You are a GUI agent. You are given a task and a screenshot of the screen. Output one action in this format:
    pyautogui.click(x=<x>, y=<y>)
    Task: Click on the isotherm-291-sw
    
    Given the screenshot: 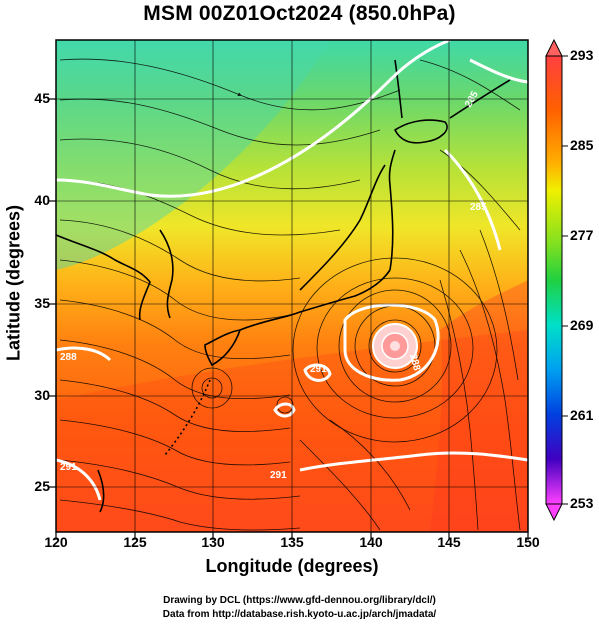 What is the action you would take?
    pyautogui.click(x=79, y=479)
    